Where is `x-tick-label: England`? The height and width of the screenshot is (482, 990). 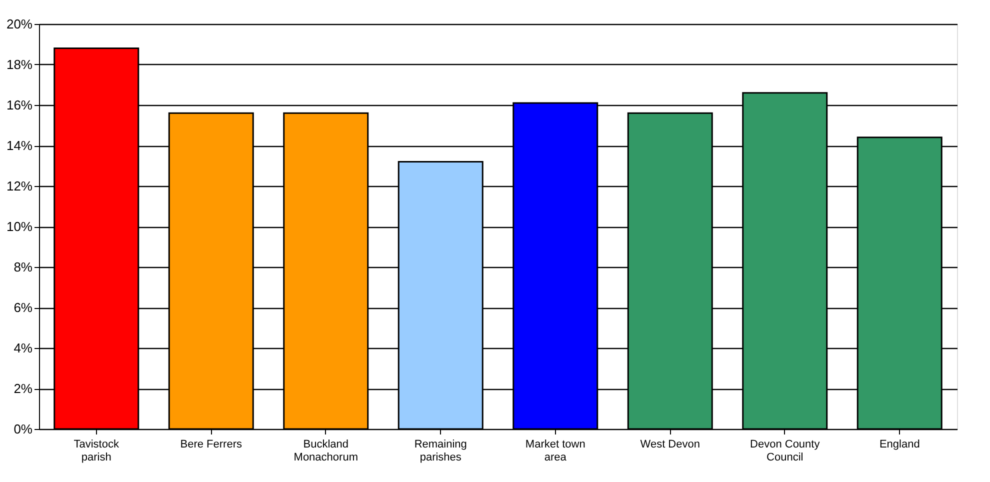 x-tick-label: England is located at coordinates (899, 444).